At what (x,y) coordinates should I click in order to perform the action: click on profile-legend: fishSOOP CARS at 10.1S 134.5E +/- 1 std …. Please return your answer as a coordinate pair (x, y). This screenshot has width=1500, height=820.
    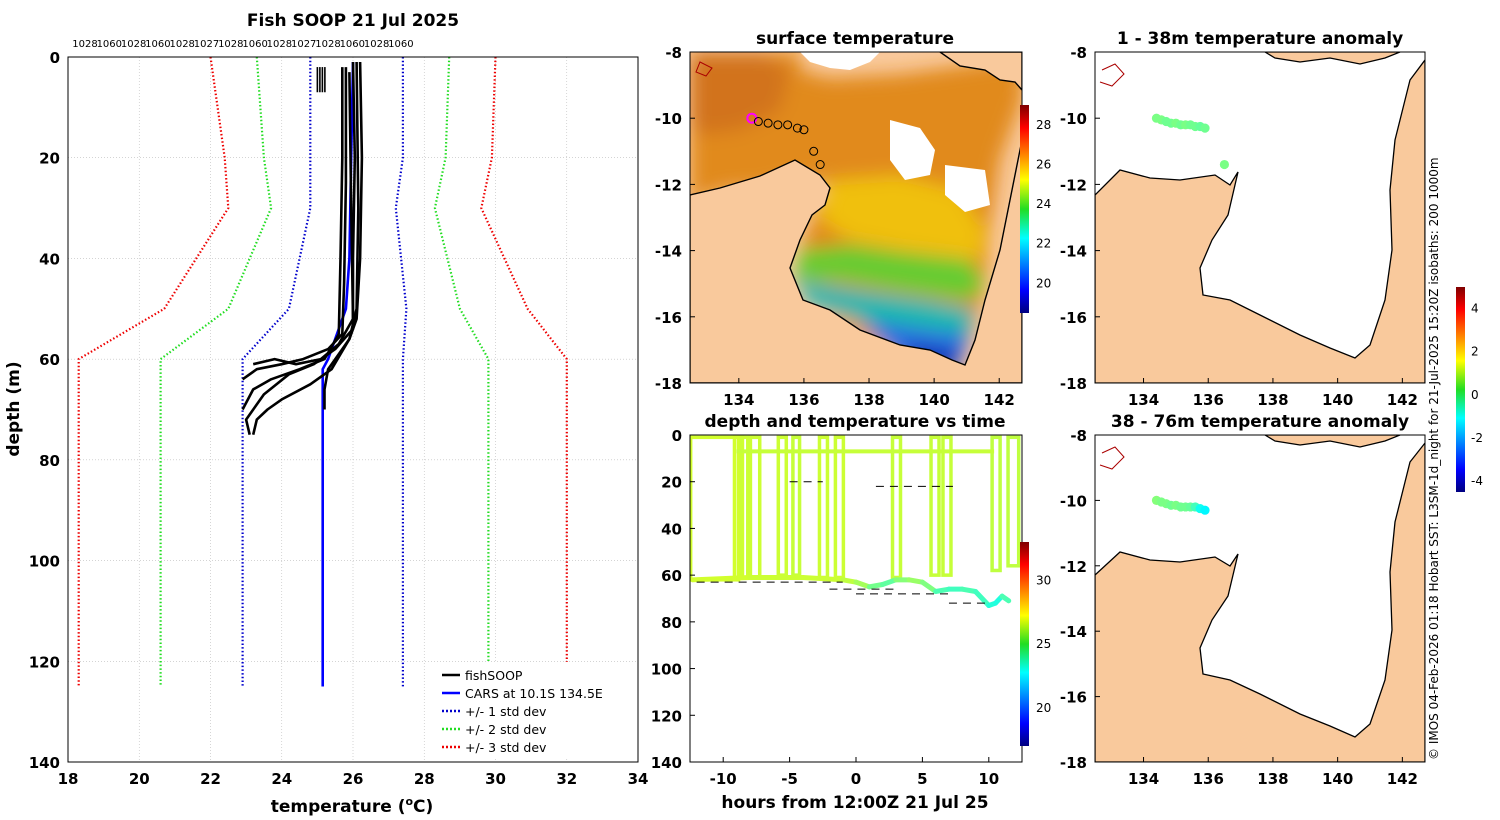
    Looking at the image, I should click on (526, 710).